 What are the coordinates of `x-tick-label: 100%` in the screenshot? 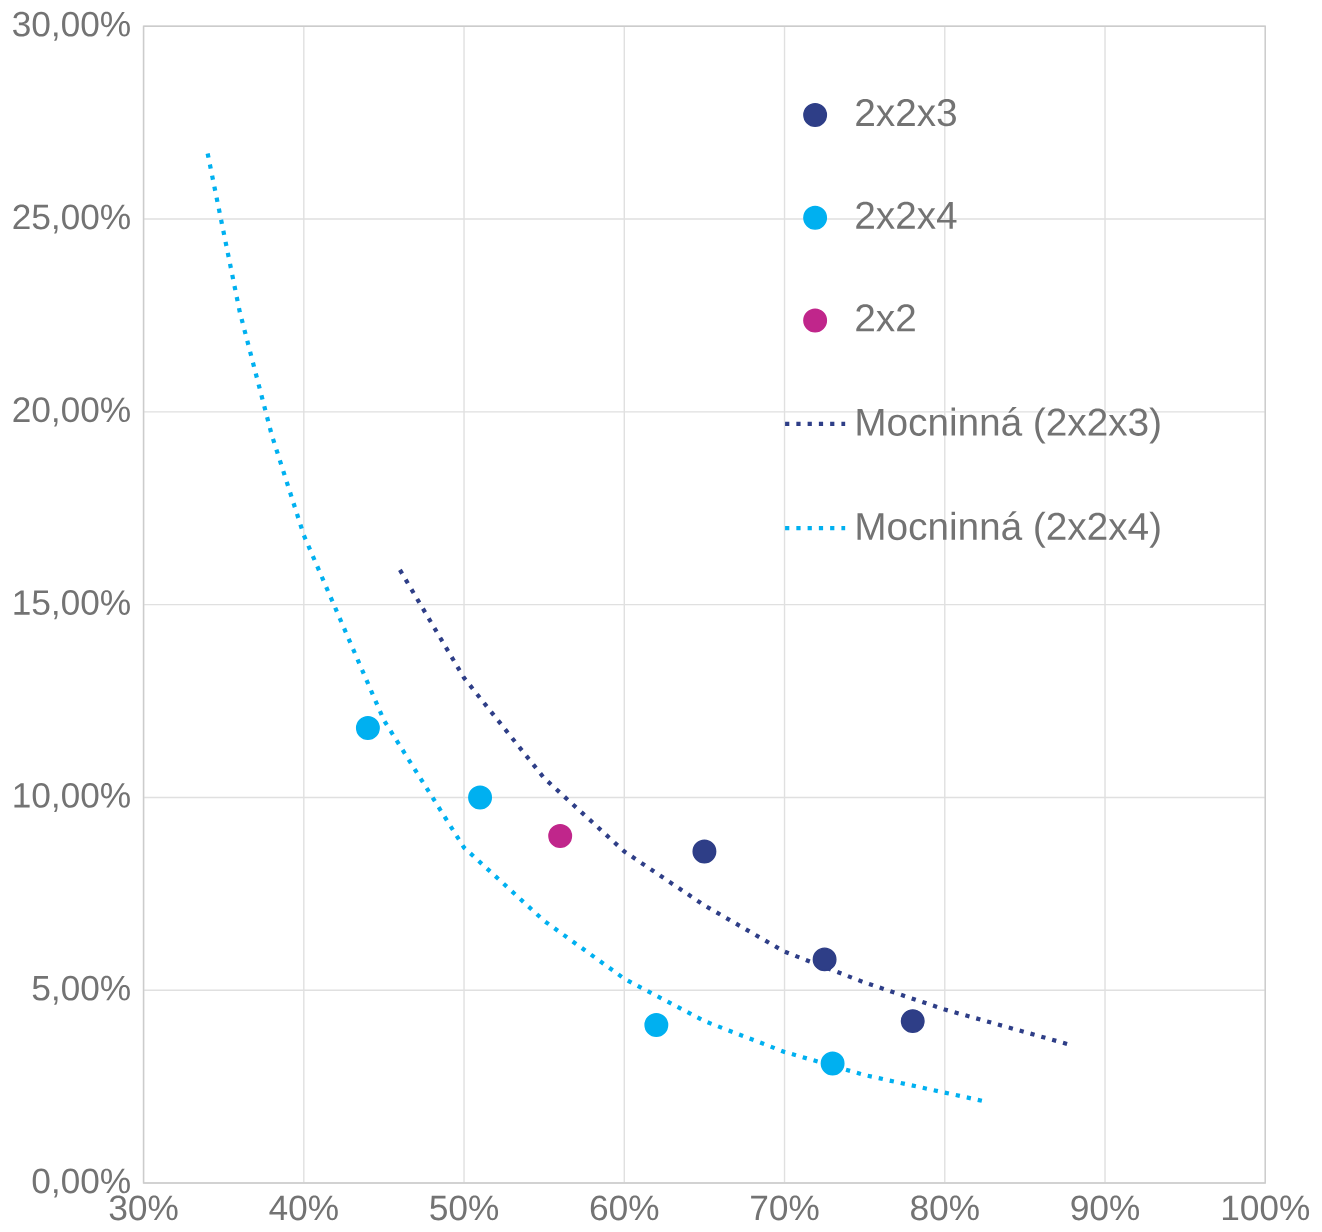 It's located at (1266, 1208).